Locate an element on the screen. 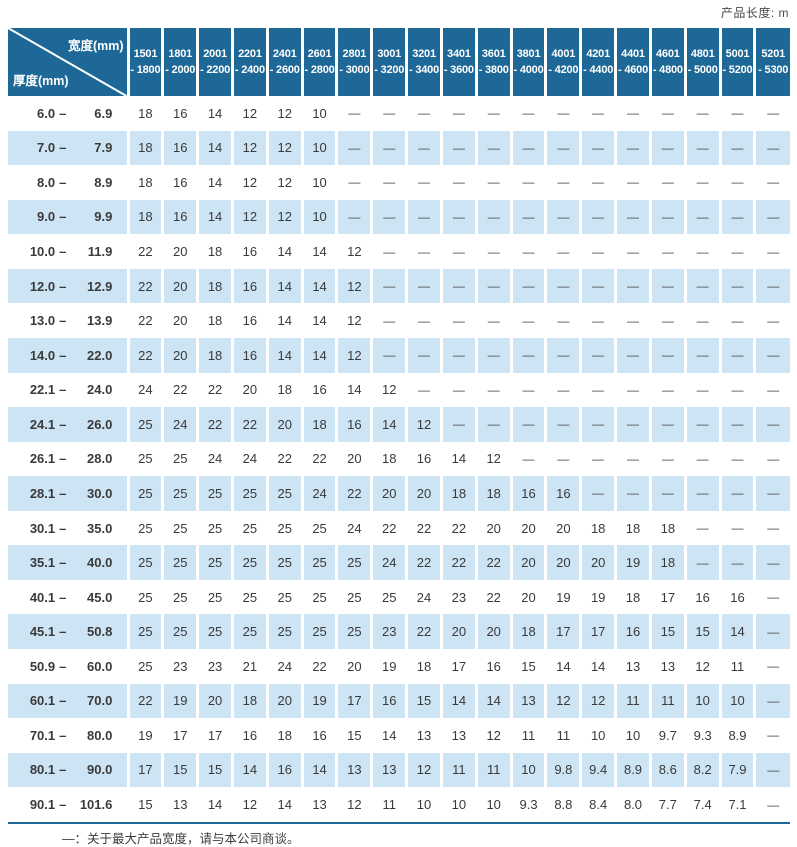 Image resolution: width=797 pixels, height=847 pixels. cell-length-value: 10 is located at coordinates (458, 804).